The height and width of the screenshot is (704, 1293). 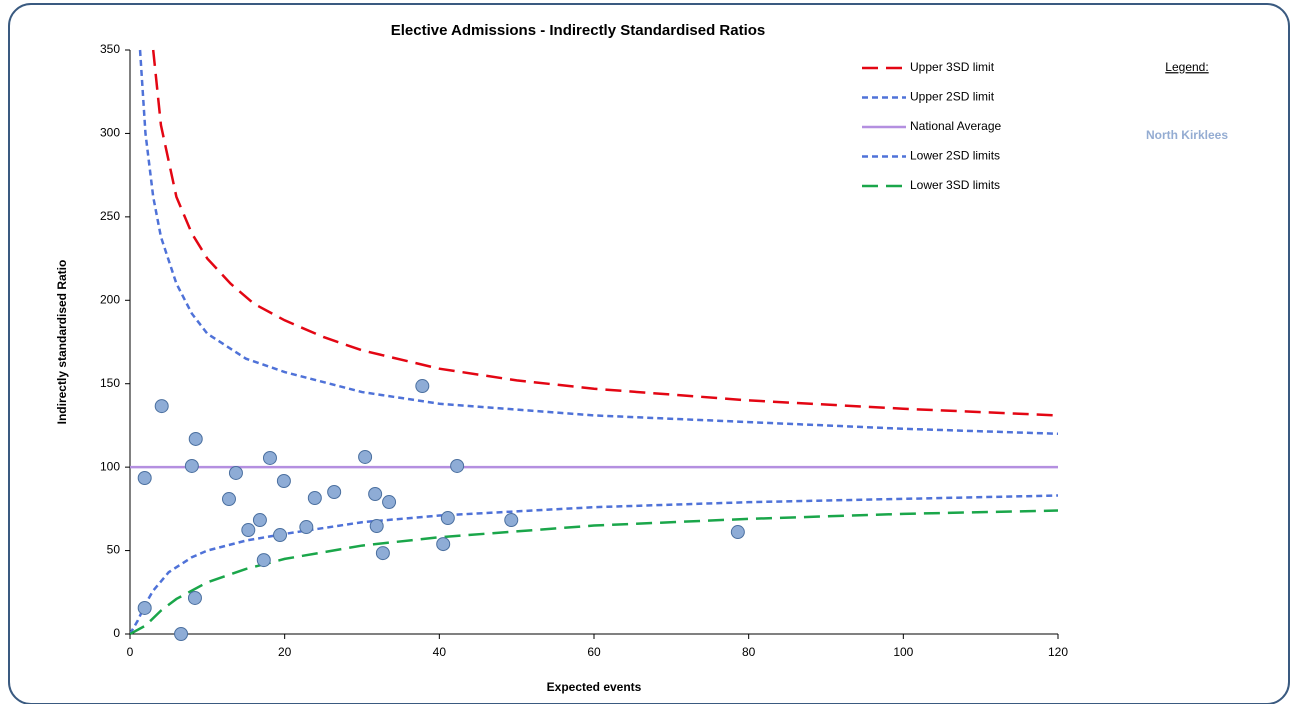 What do you see at coordinates (1186, 67) in the screenshot?
I see `legend-heading: Legend:` at bounding box center [1186, 67].